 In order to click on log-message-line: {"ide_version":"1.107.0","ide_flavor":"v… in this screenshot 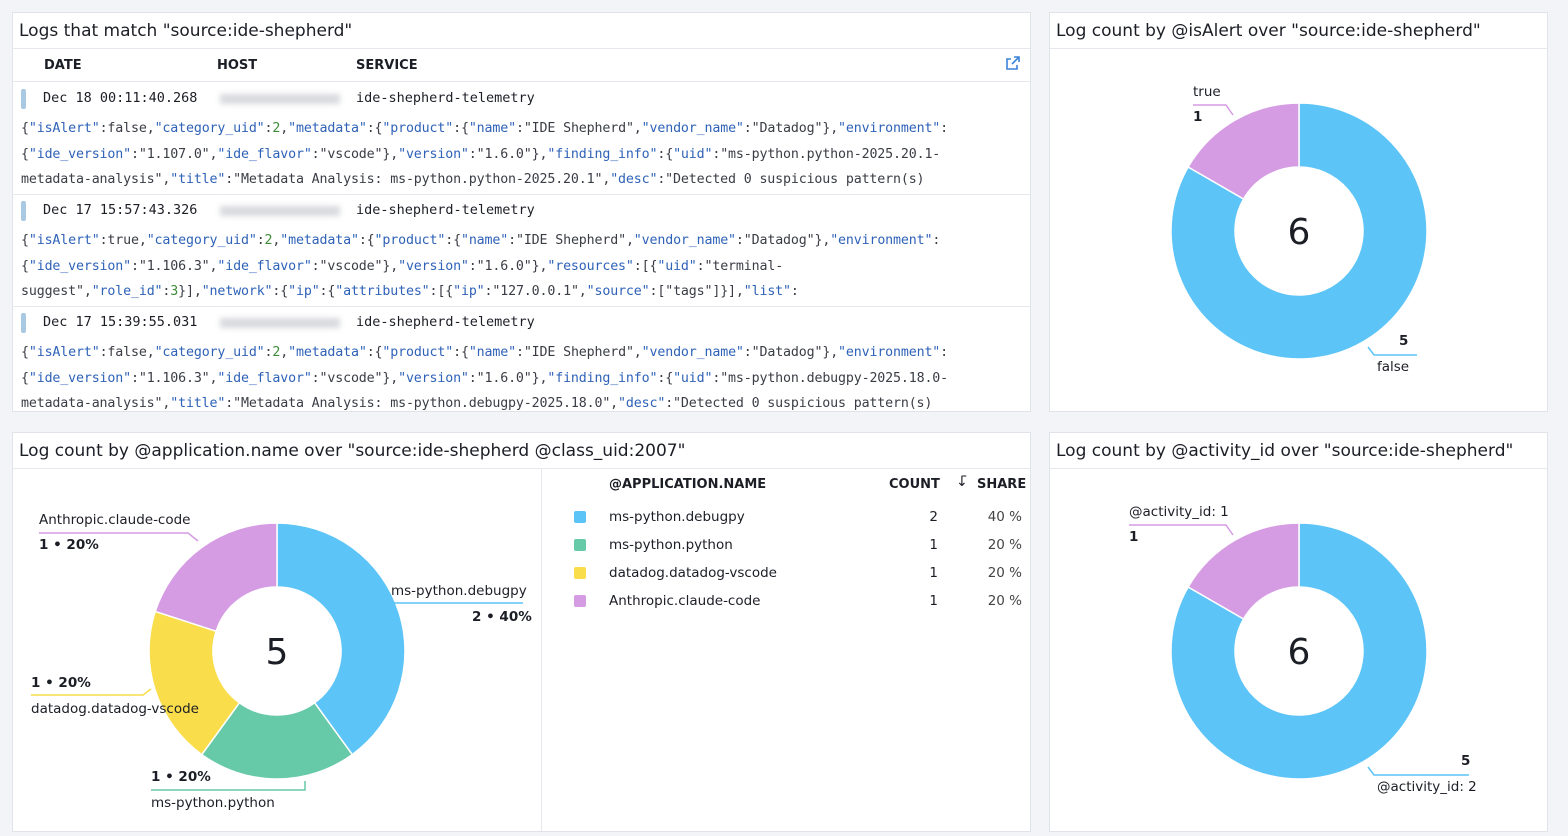, I will do `click(481, 154)`.